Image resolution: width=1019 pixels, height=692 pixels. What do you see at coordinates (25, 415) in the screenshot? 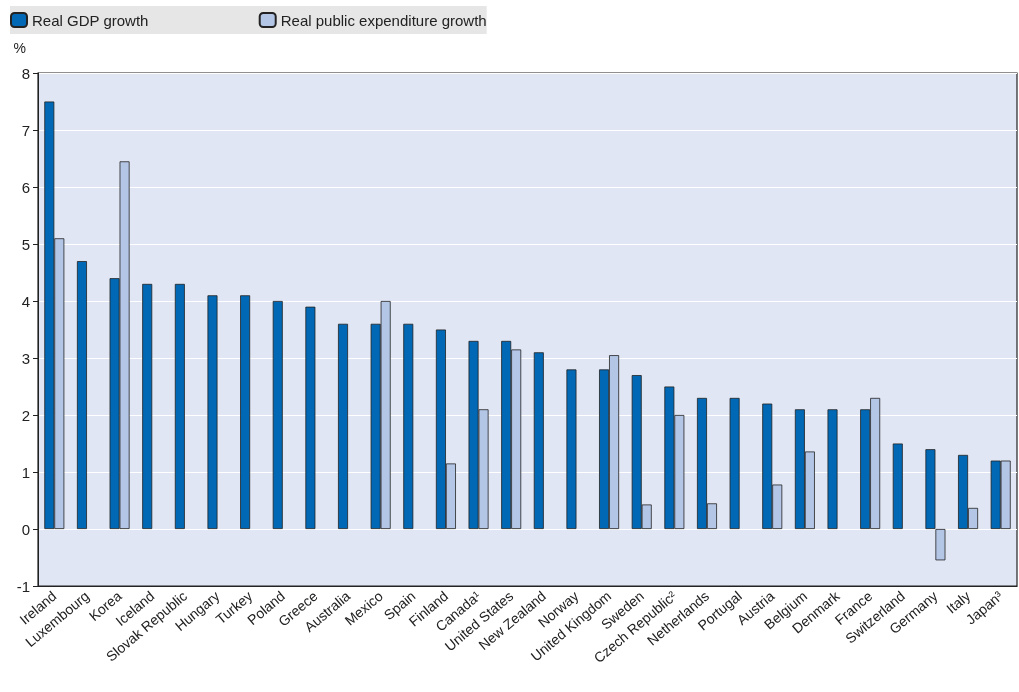
I see `y-tick-label: 2` at bounding box center [25, 415].